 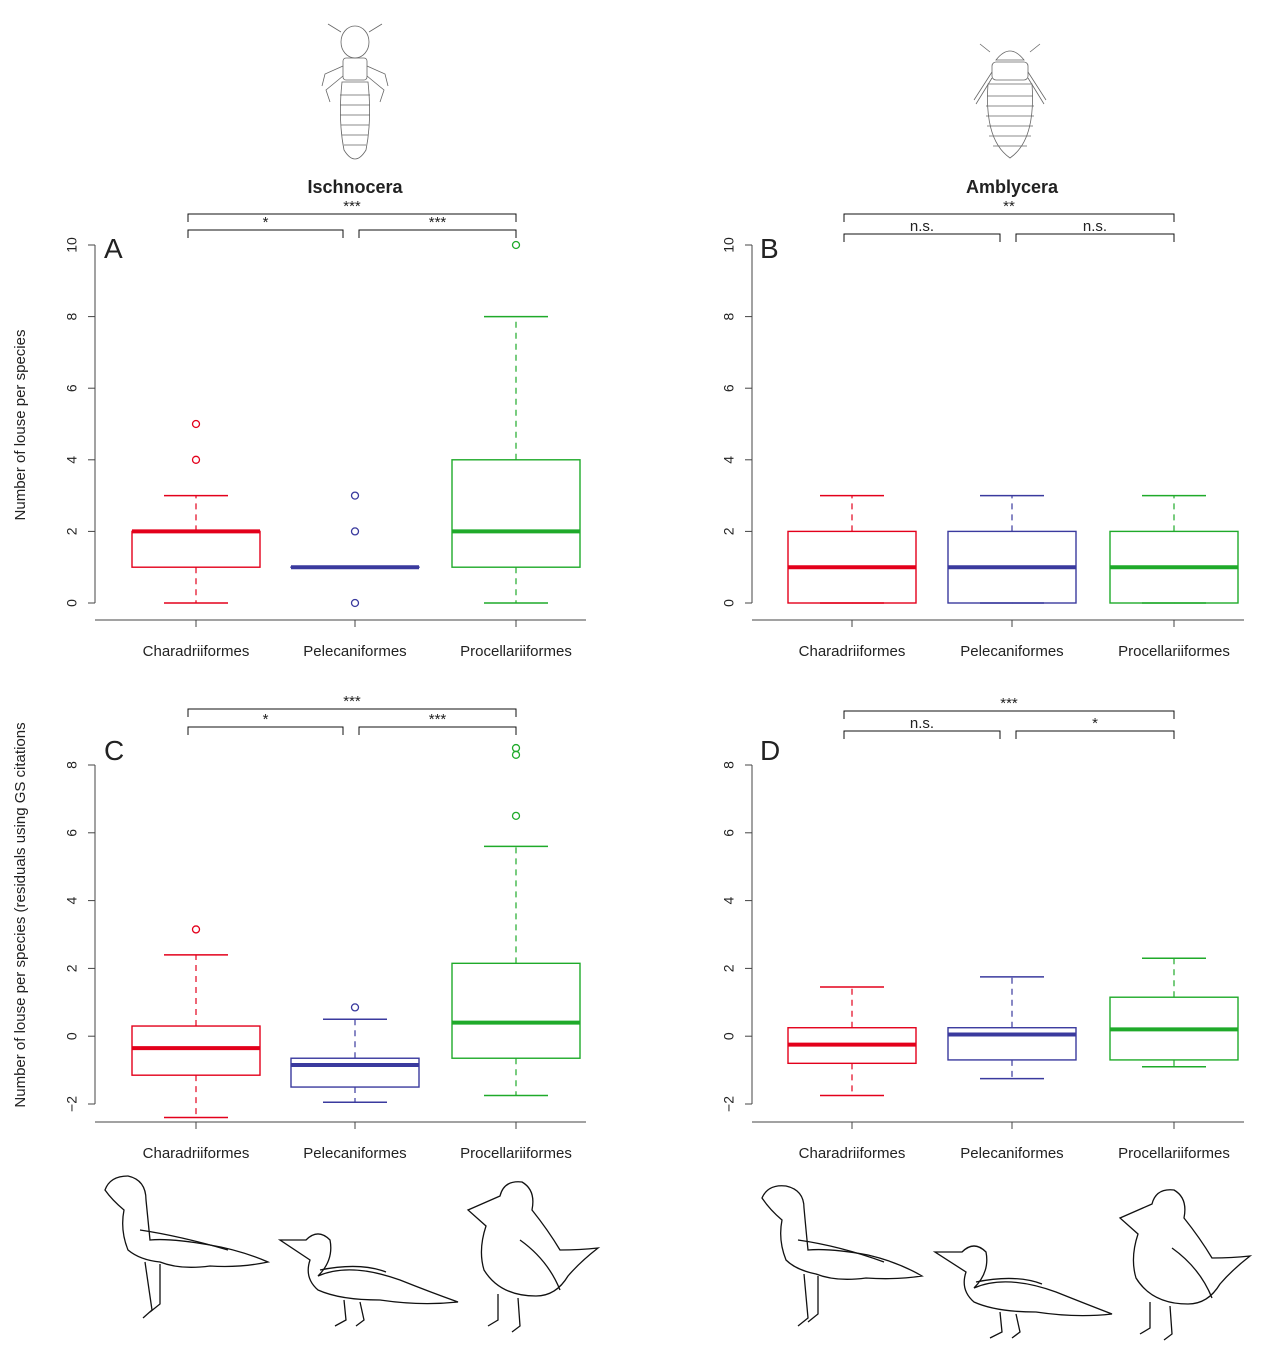 What do you see at coordinates (265, 233) in the screenshot?
I see `panel-a-significance-0-1-bracket` at bounding box center [265, 233].